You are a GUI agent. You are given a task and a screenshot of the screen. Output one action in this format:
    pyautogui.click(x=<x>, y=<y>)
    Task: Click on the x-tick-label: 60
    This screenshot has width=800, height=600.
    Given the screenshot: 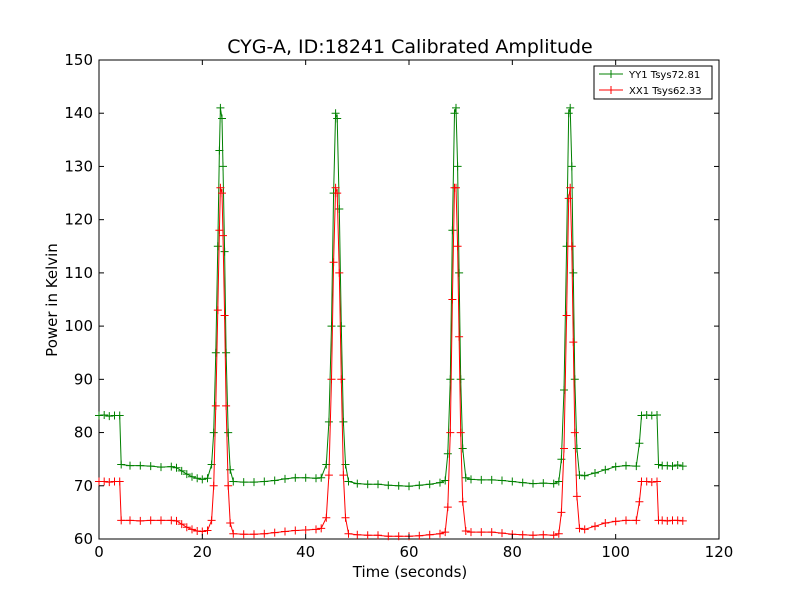 What is the action you would take?
    pyautogui.click(x=408, y=552)
    